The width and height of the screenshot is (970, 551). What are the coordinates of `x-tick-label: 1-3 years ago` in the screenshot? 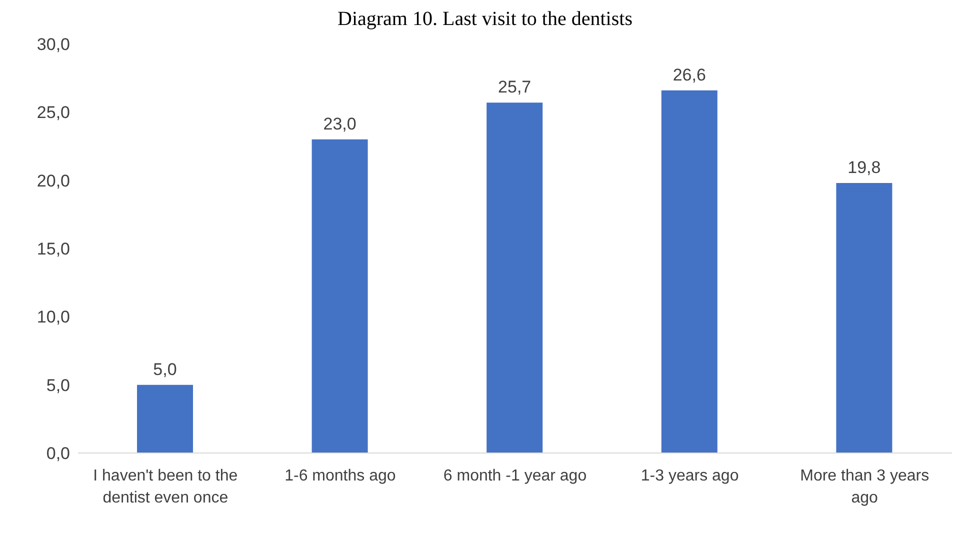 It's located at (689, 475).